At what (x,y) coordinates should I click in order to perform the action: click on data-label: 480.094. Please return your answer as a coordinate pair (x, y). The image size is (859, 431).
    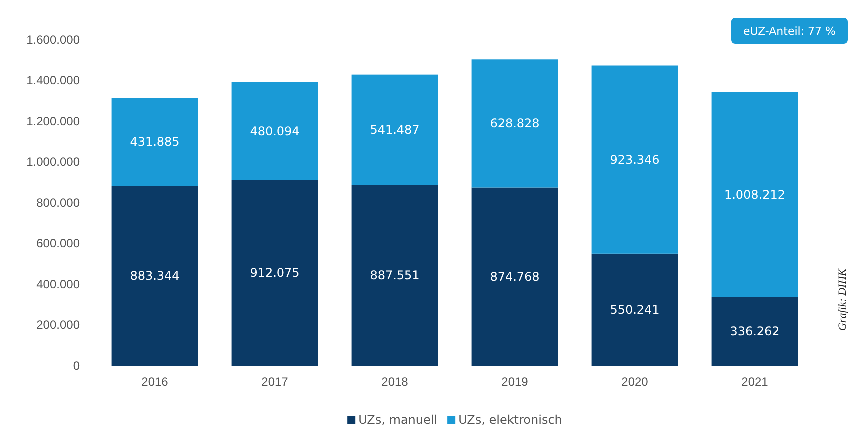
    Looking at the image, I should click on (275, 131).